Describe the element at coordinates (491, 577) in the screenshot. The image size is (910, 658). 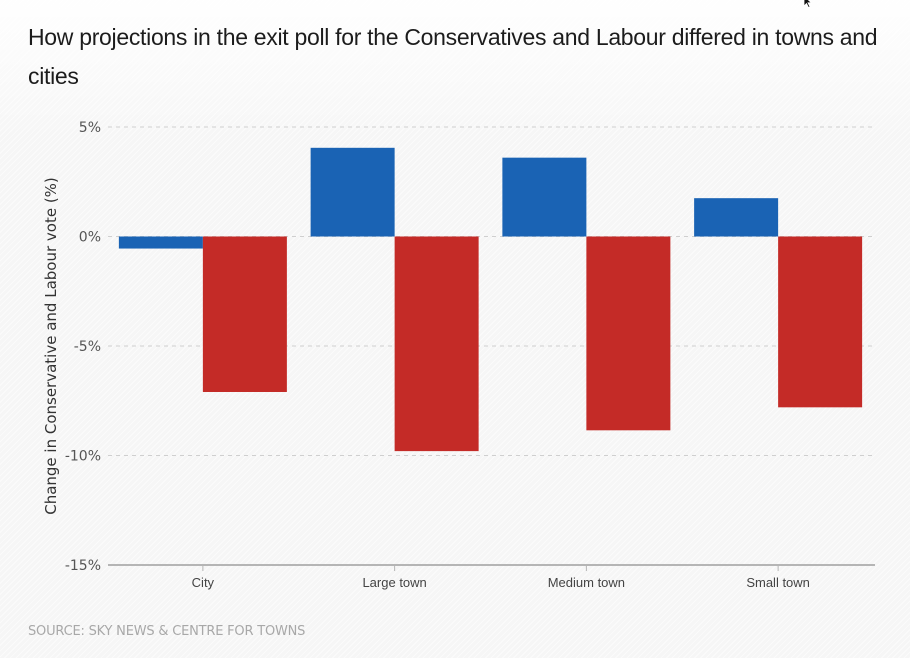
I see `x-axis: City Large town Medium town Small town` at that location.